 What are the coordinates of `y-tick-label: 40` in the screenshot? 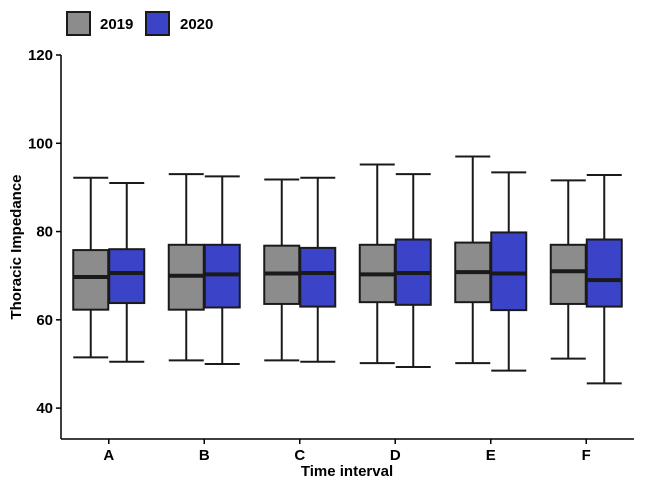 It's located at (44, 408).